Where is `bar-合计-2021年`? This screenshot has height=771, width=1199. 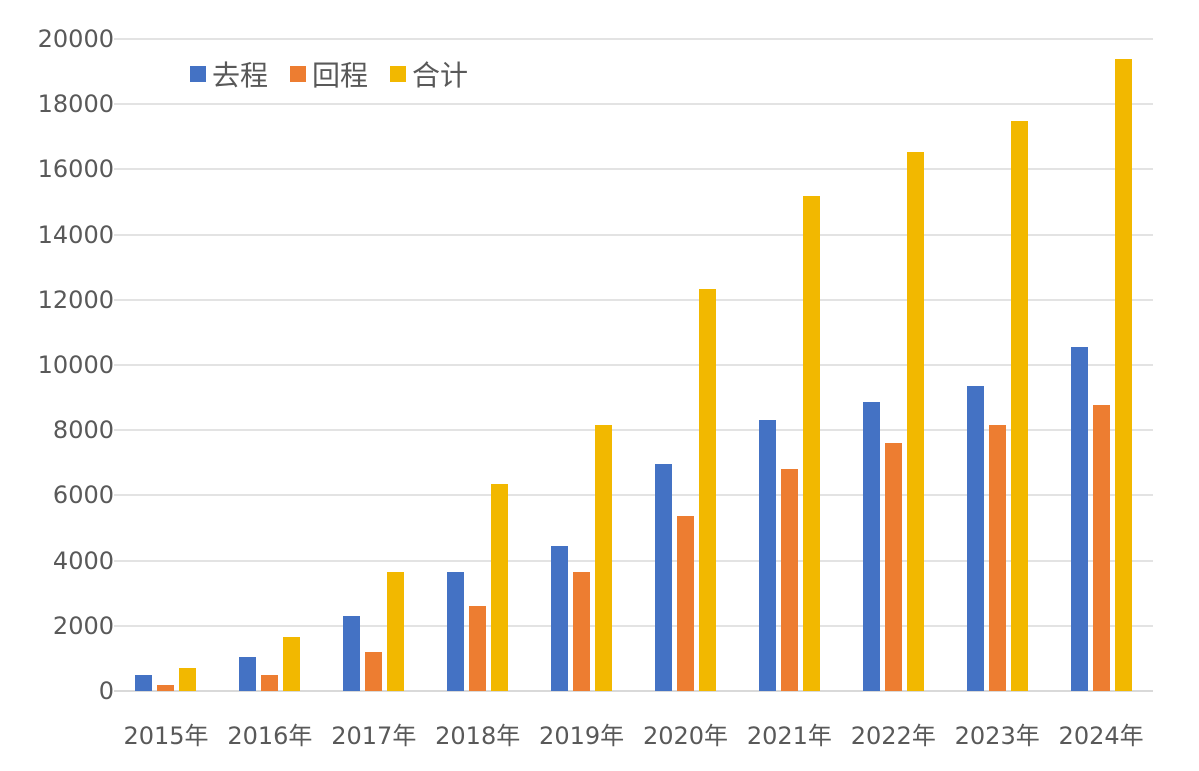
bar-合计-2021年 is located at coordinates (811, 443).